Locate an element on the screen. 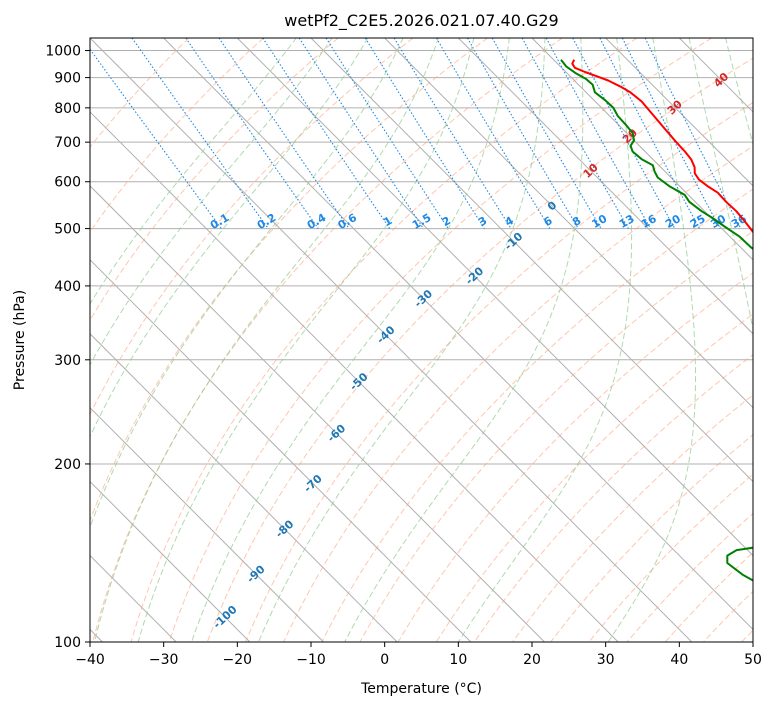 The width and height of the screenshot is (775, 708). y-tick-label: 700 is located at coordinates (67, 143).